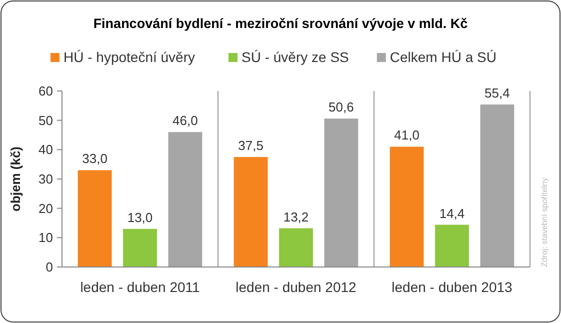 This screenshot has width=561, height=323. What do you see at coordinates (296, 287) in the screenshot?
I see `x-tick-label: leden - duben 2012` at bounding box center [296, 287].